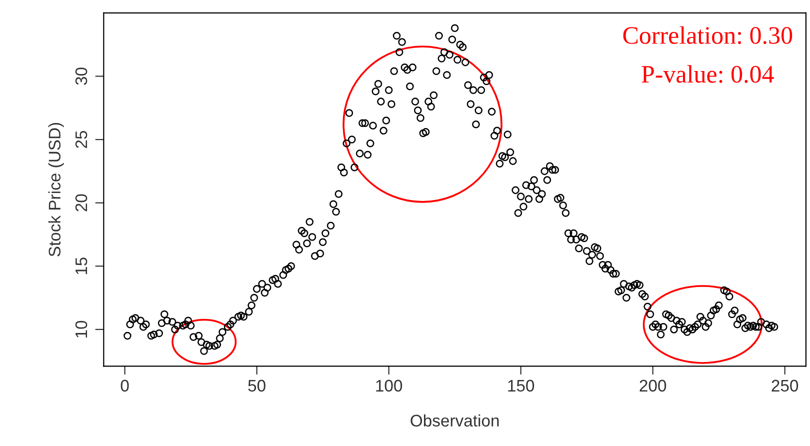  What do you see at coordinates (708, 74) in the screenshot?
I see `annotation: P-value: 0.04` at bounding box center [708, 74].